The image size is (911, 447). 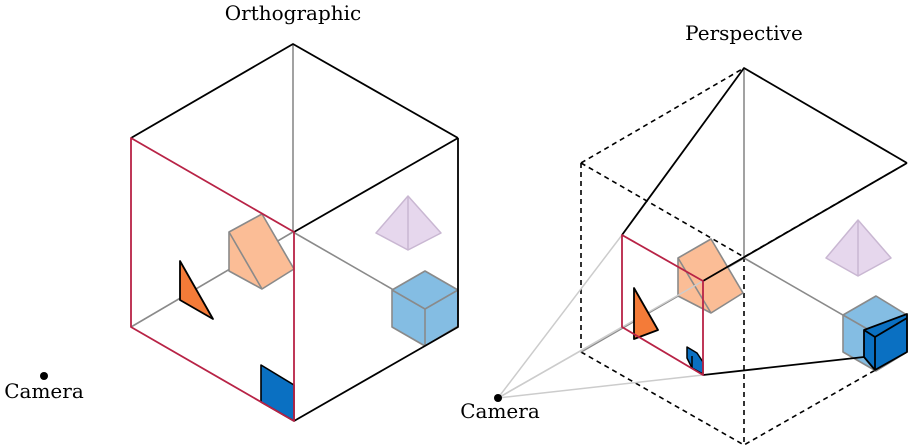 What do you see at coordinates (44, 391) in the screenshot?
I see `ortho-camera-label: Camera` at bounding box center [44, 391].